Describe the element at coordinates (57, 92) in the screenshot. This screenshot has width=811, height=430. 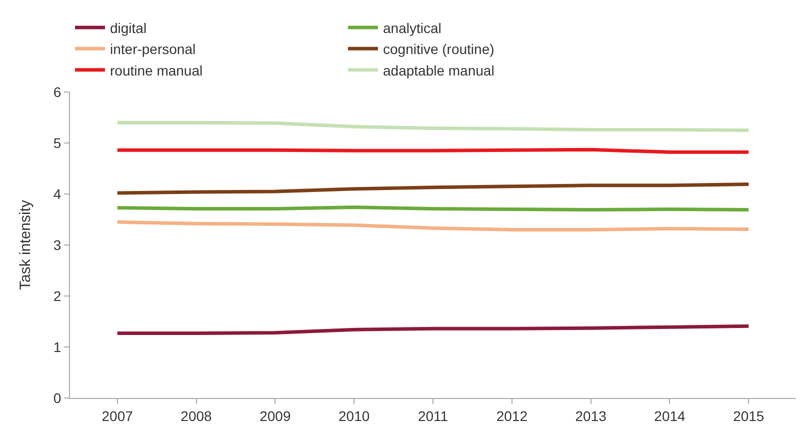
I see `y-tick-label: 6` at that location.